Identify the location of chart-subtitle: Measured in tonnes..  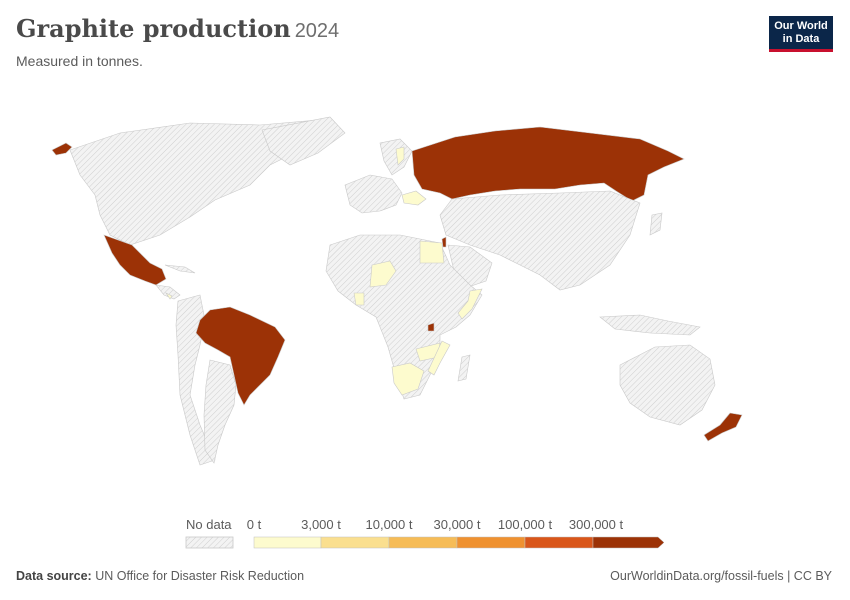
(79, 61).